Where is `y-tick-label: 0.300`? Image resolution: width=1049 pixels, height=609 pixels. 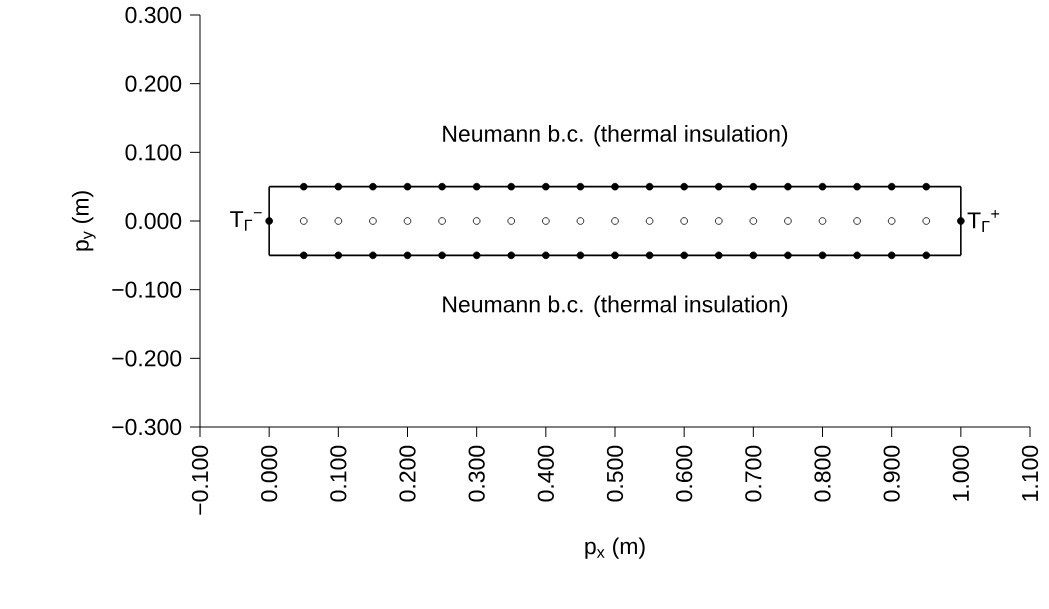
y-tick-label: 0.300 is located at coordinates (153, 15).